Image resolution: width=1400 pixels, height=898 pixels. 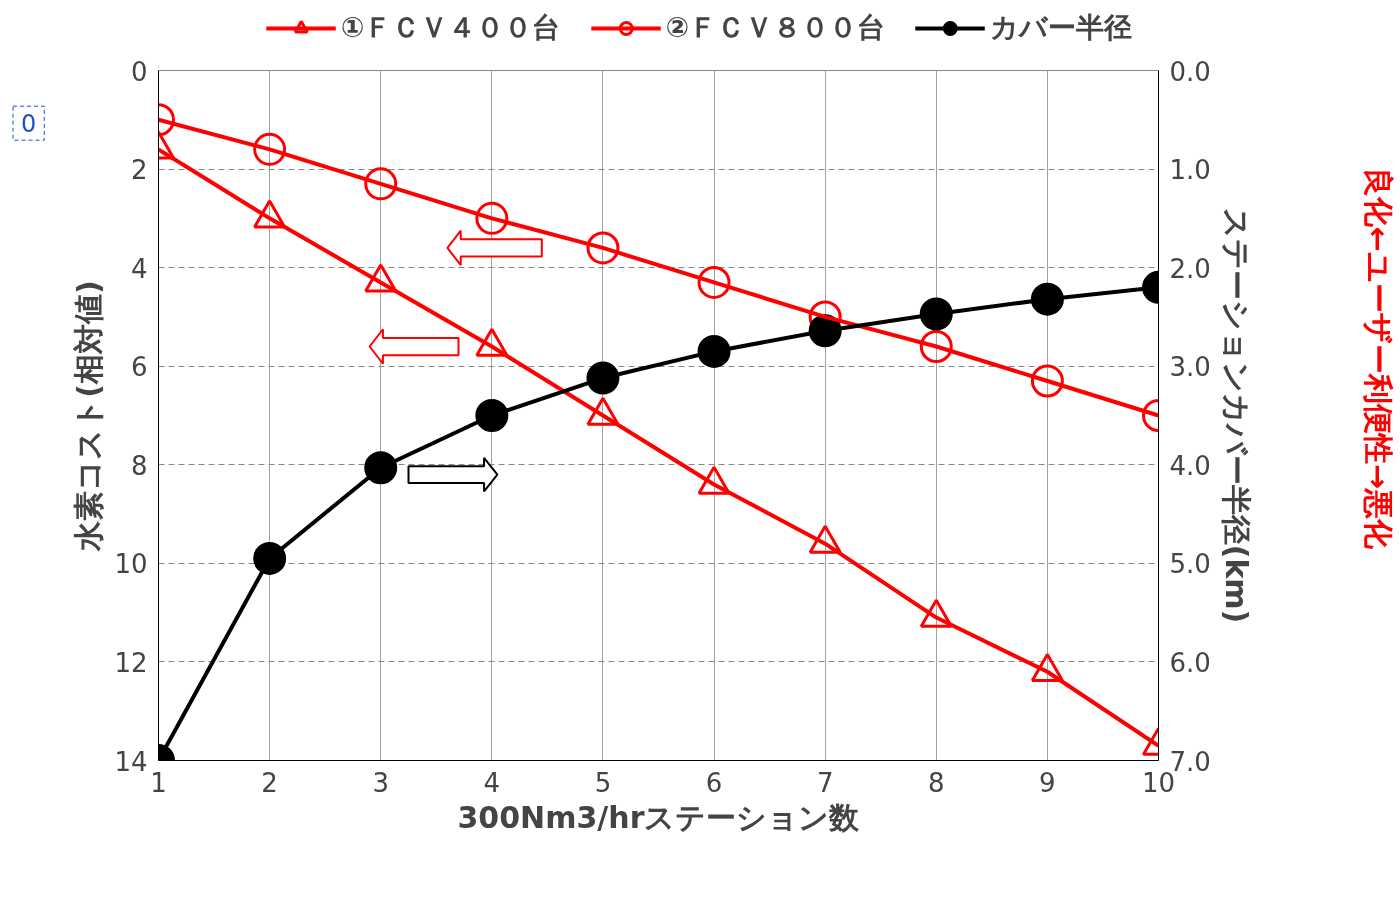 What do you see at coordinates (139, 268) in the screenshot?
I see `y-tick-label: 4` at bounding box center [139, 268].